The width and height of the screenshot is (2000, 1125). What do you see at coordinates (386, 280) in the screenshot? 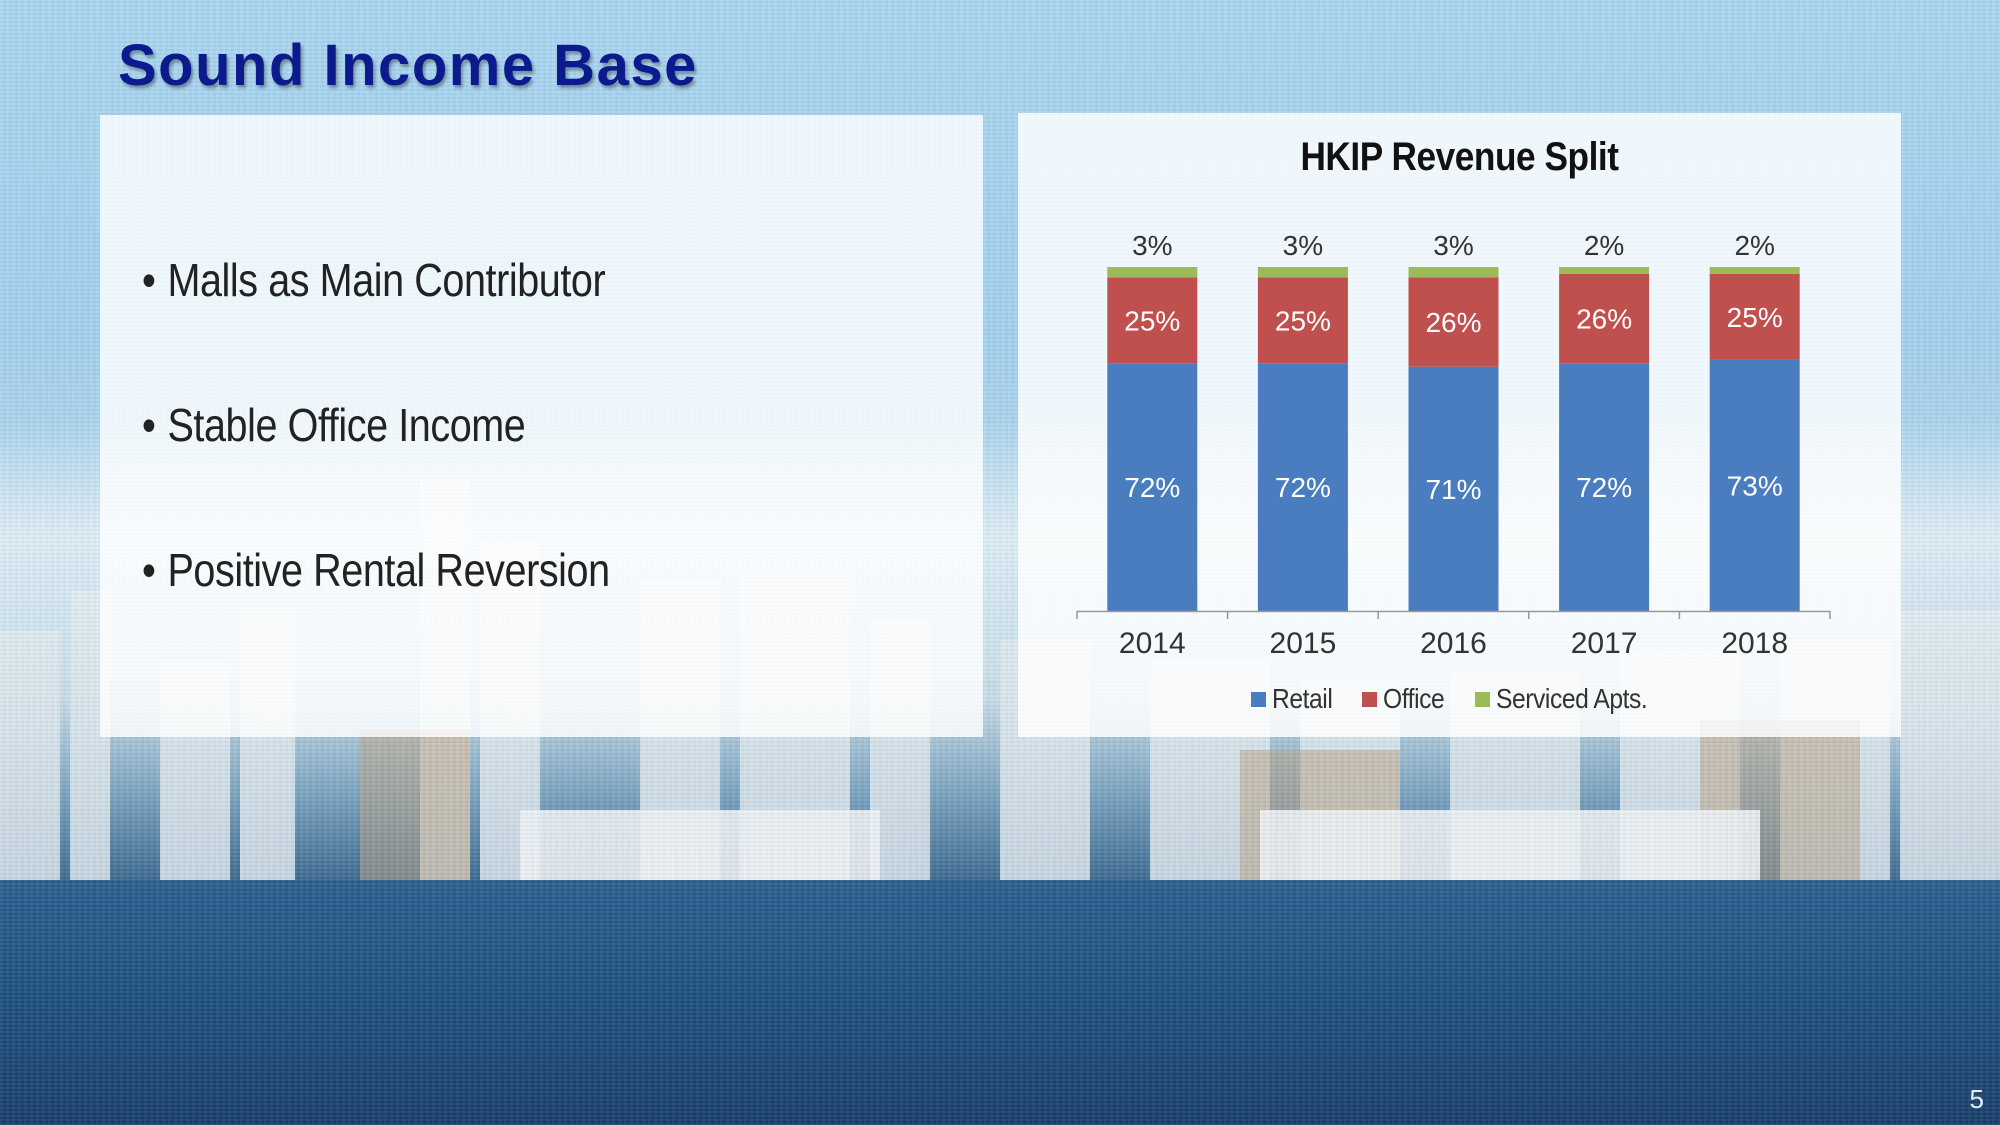
I see `bullet-text: Malls as Main Contributor` at bounding box center [386, 280].